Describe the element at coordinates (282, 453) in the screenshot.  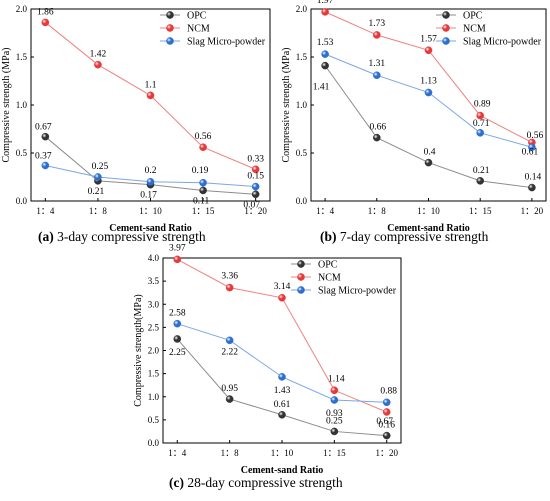
I see `x-tick-label: 1：10` at that location.